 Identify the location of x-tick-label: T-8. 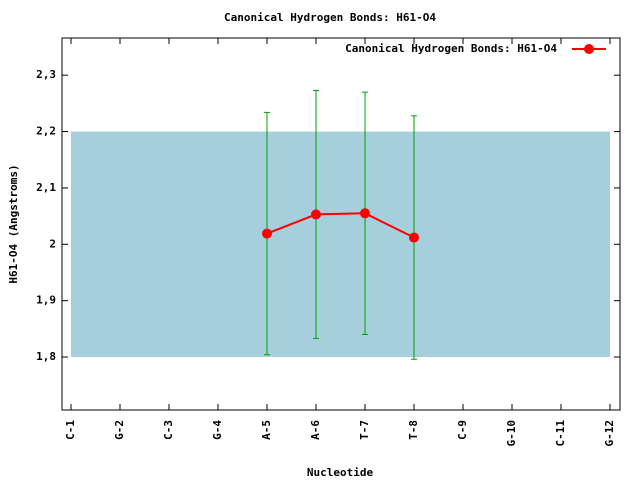
(413, 430).